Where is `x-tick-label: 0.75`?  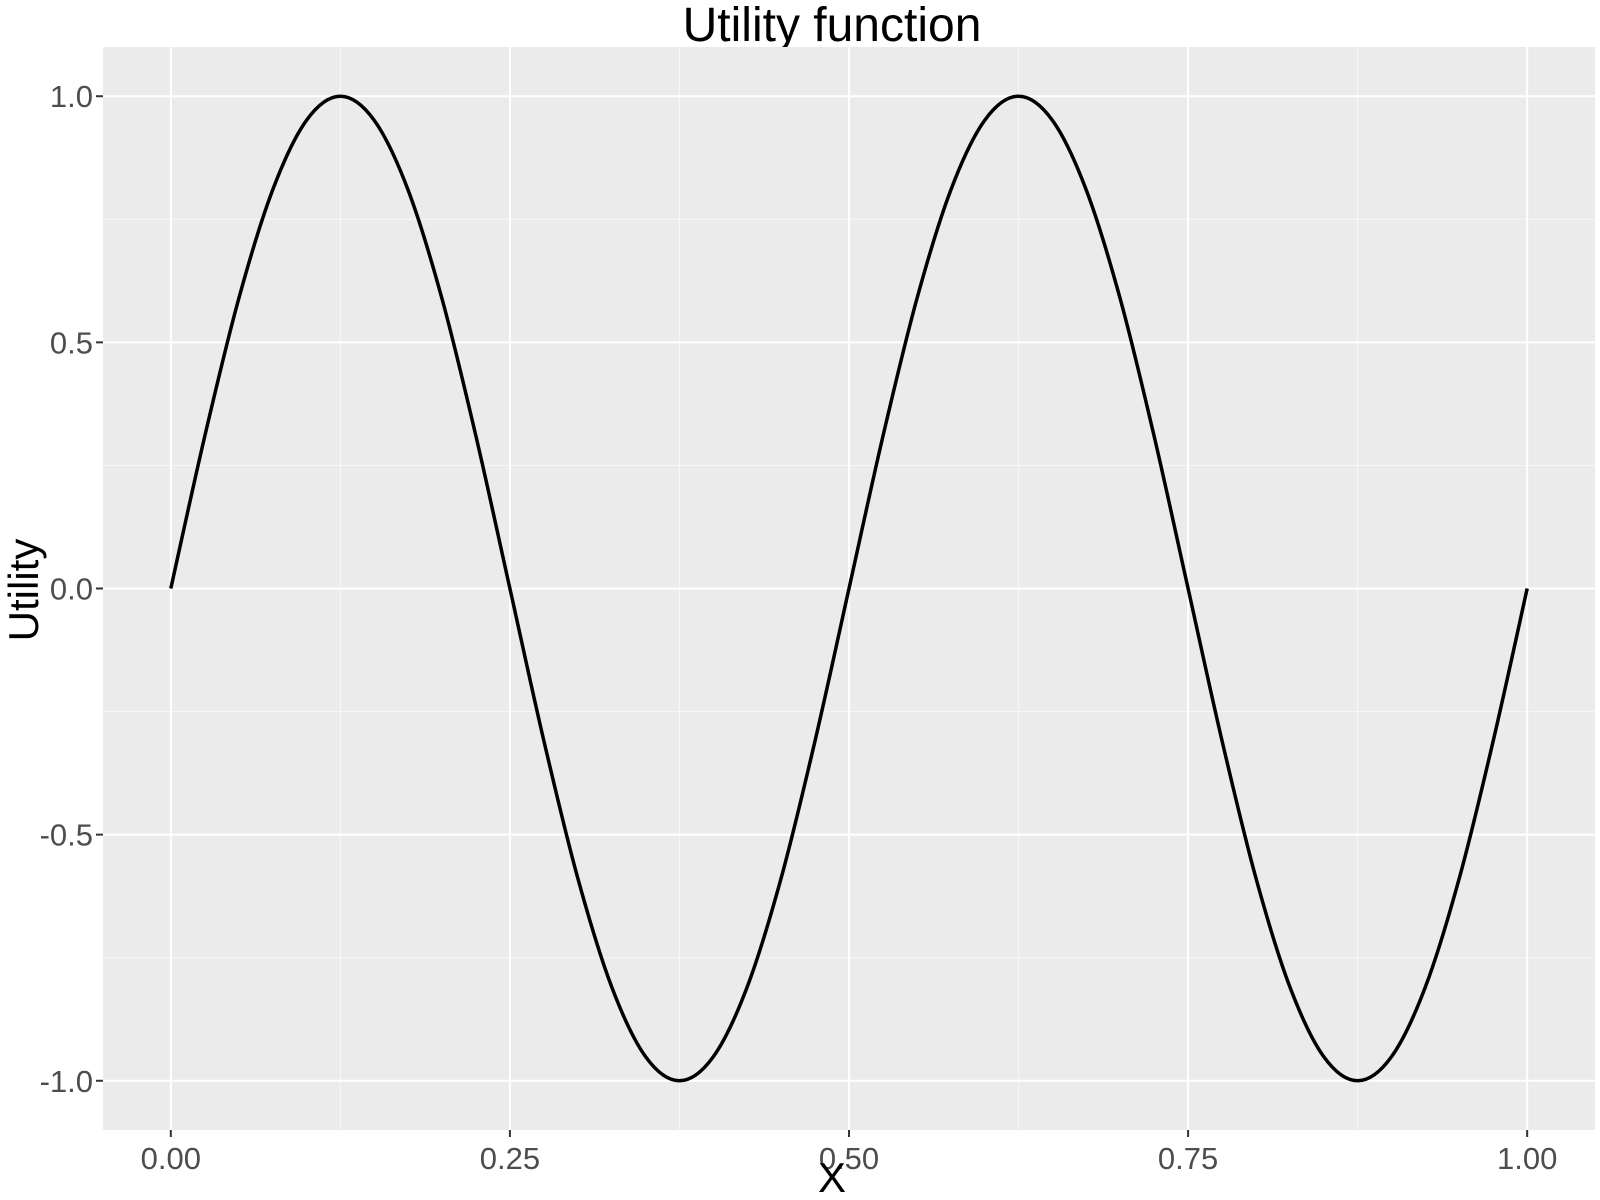 x-tick-label: 0.75 is located at coordinates (1188, 1158).